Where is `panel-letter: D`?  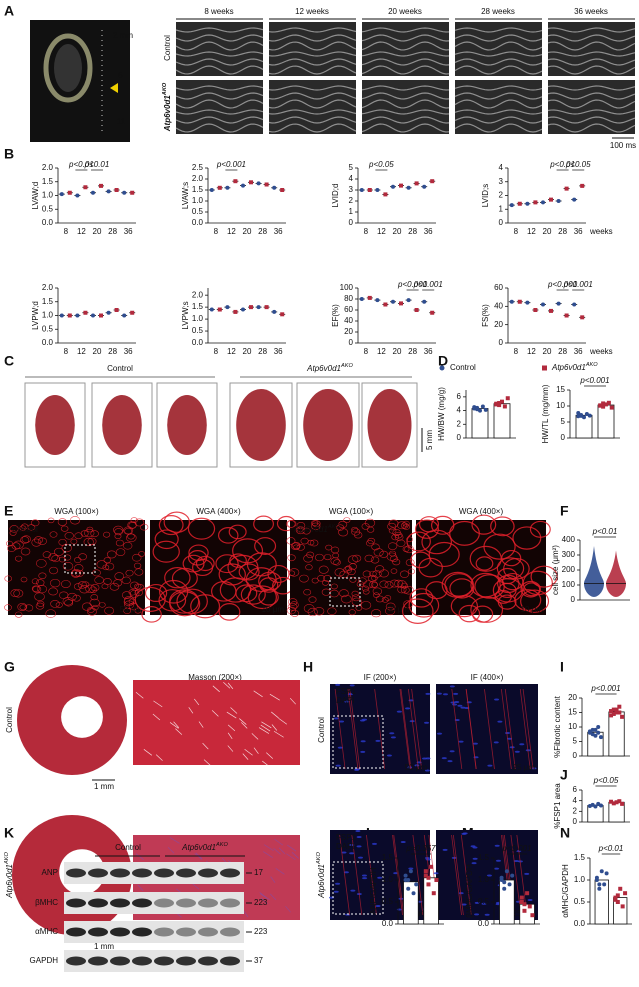 panel-letter: D is located at coordinates (443, 361).